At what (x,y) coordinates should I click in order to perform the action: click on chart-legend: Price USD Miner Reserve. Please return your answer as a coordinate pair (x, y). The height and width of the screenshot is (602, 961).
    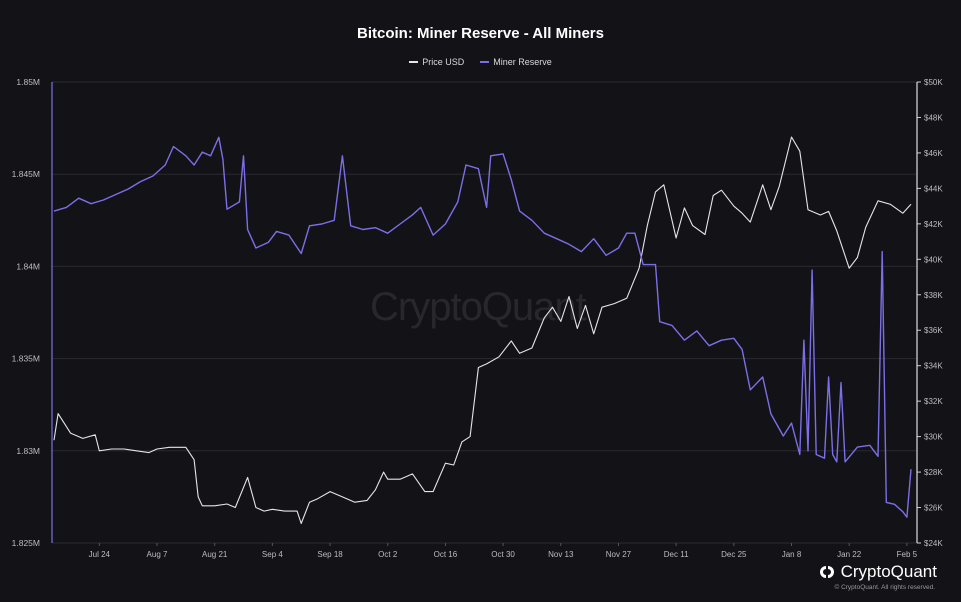
    Looking at the image, I should click on (480, 62).